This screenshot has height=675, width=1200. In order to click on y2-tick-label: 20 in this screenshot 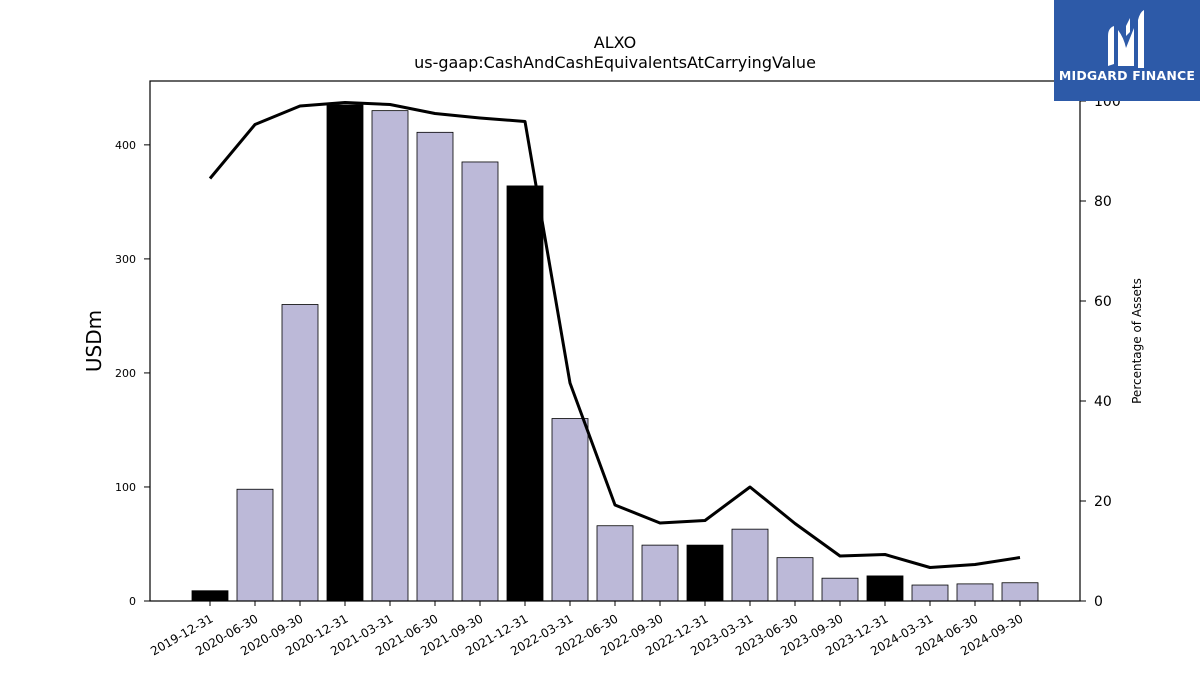, I will do `click(1103, 502)`.